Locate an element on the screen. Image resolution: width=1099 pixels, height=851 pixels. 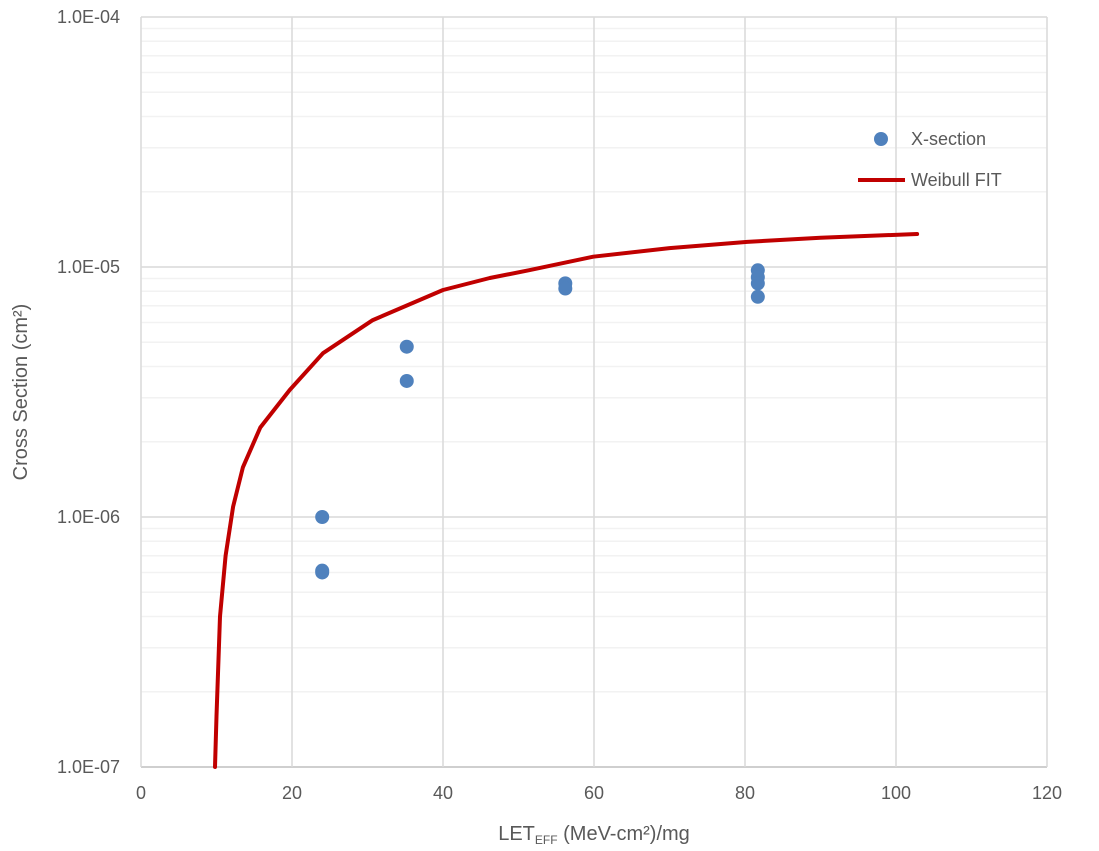
y-tick-label: 1.0E-04 is located at coordinates (88, 17).